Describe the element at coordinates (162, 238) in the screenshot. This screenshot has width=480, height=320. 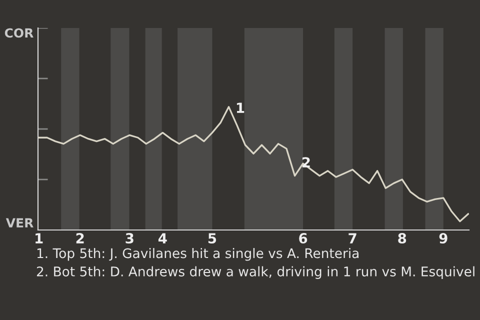
I see `x-tick-label: 4` at that location.